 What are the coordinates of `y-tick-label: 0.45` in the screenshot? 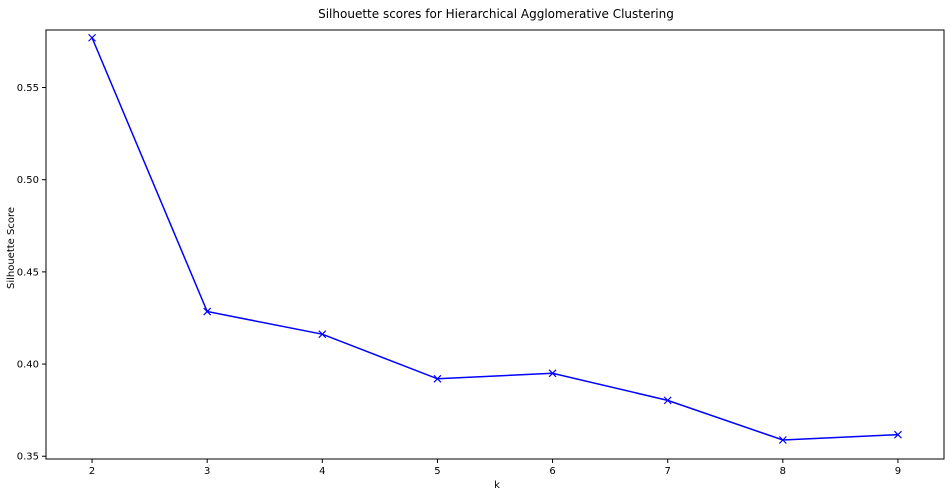 It's located at (28, 272).